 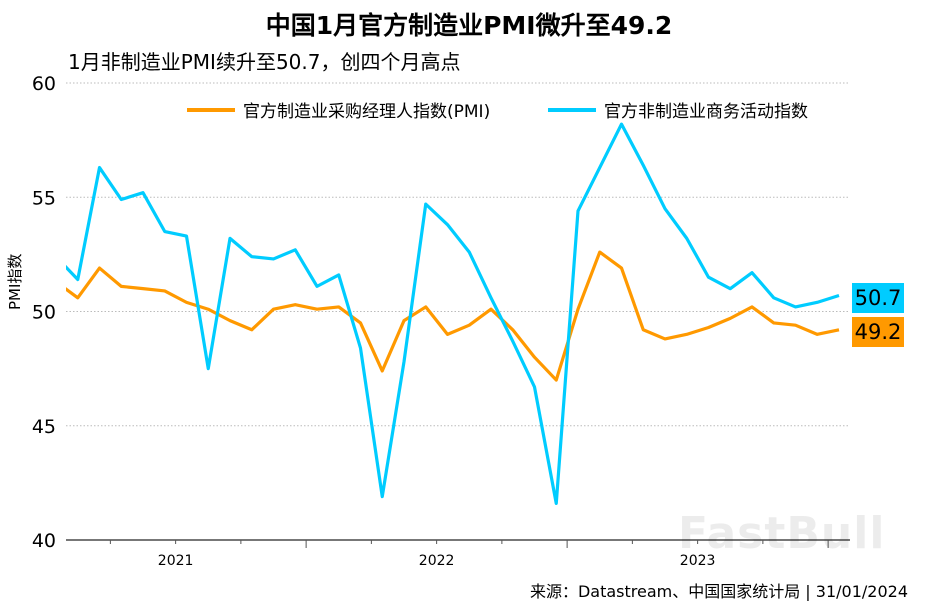 I want to click on y-tick-label: 40, so click(x=44, y=541).